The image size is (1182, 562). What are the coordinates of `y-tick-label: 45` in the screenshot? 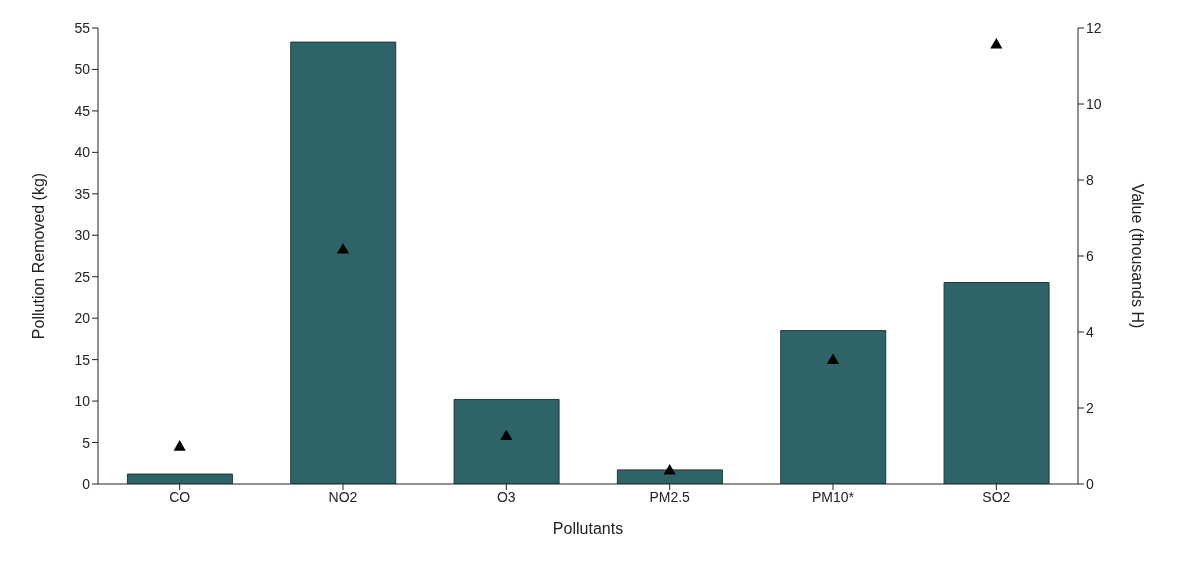 It's located at (82, 110).